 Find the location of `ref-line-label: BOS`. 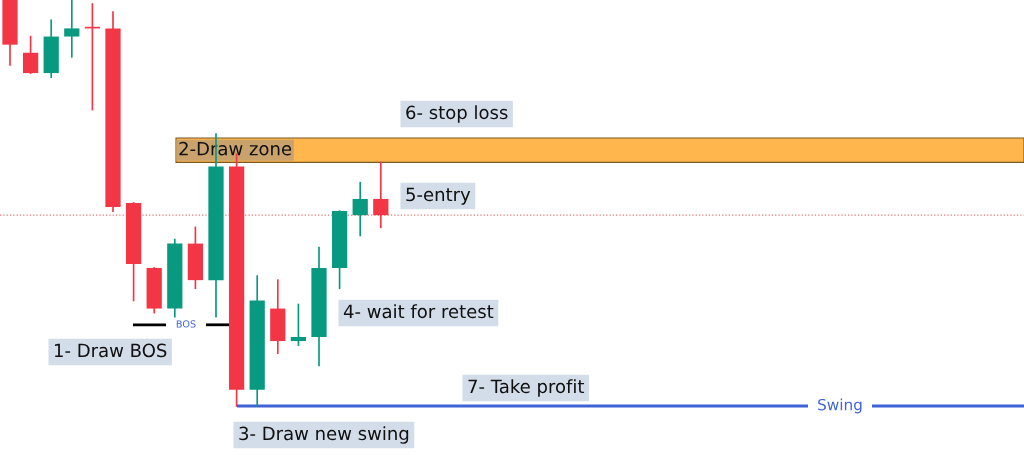

ref-line-label: BOS is located at coordinates (186, 324).